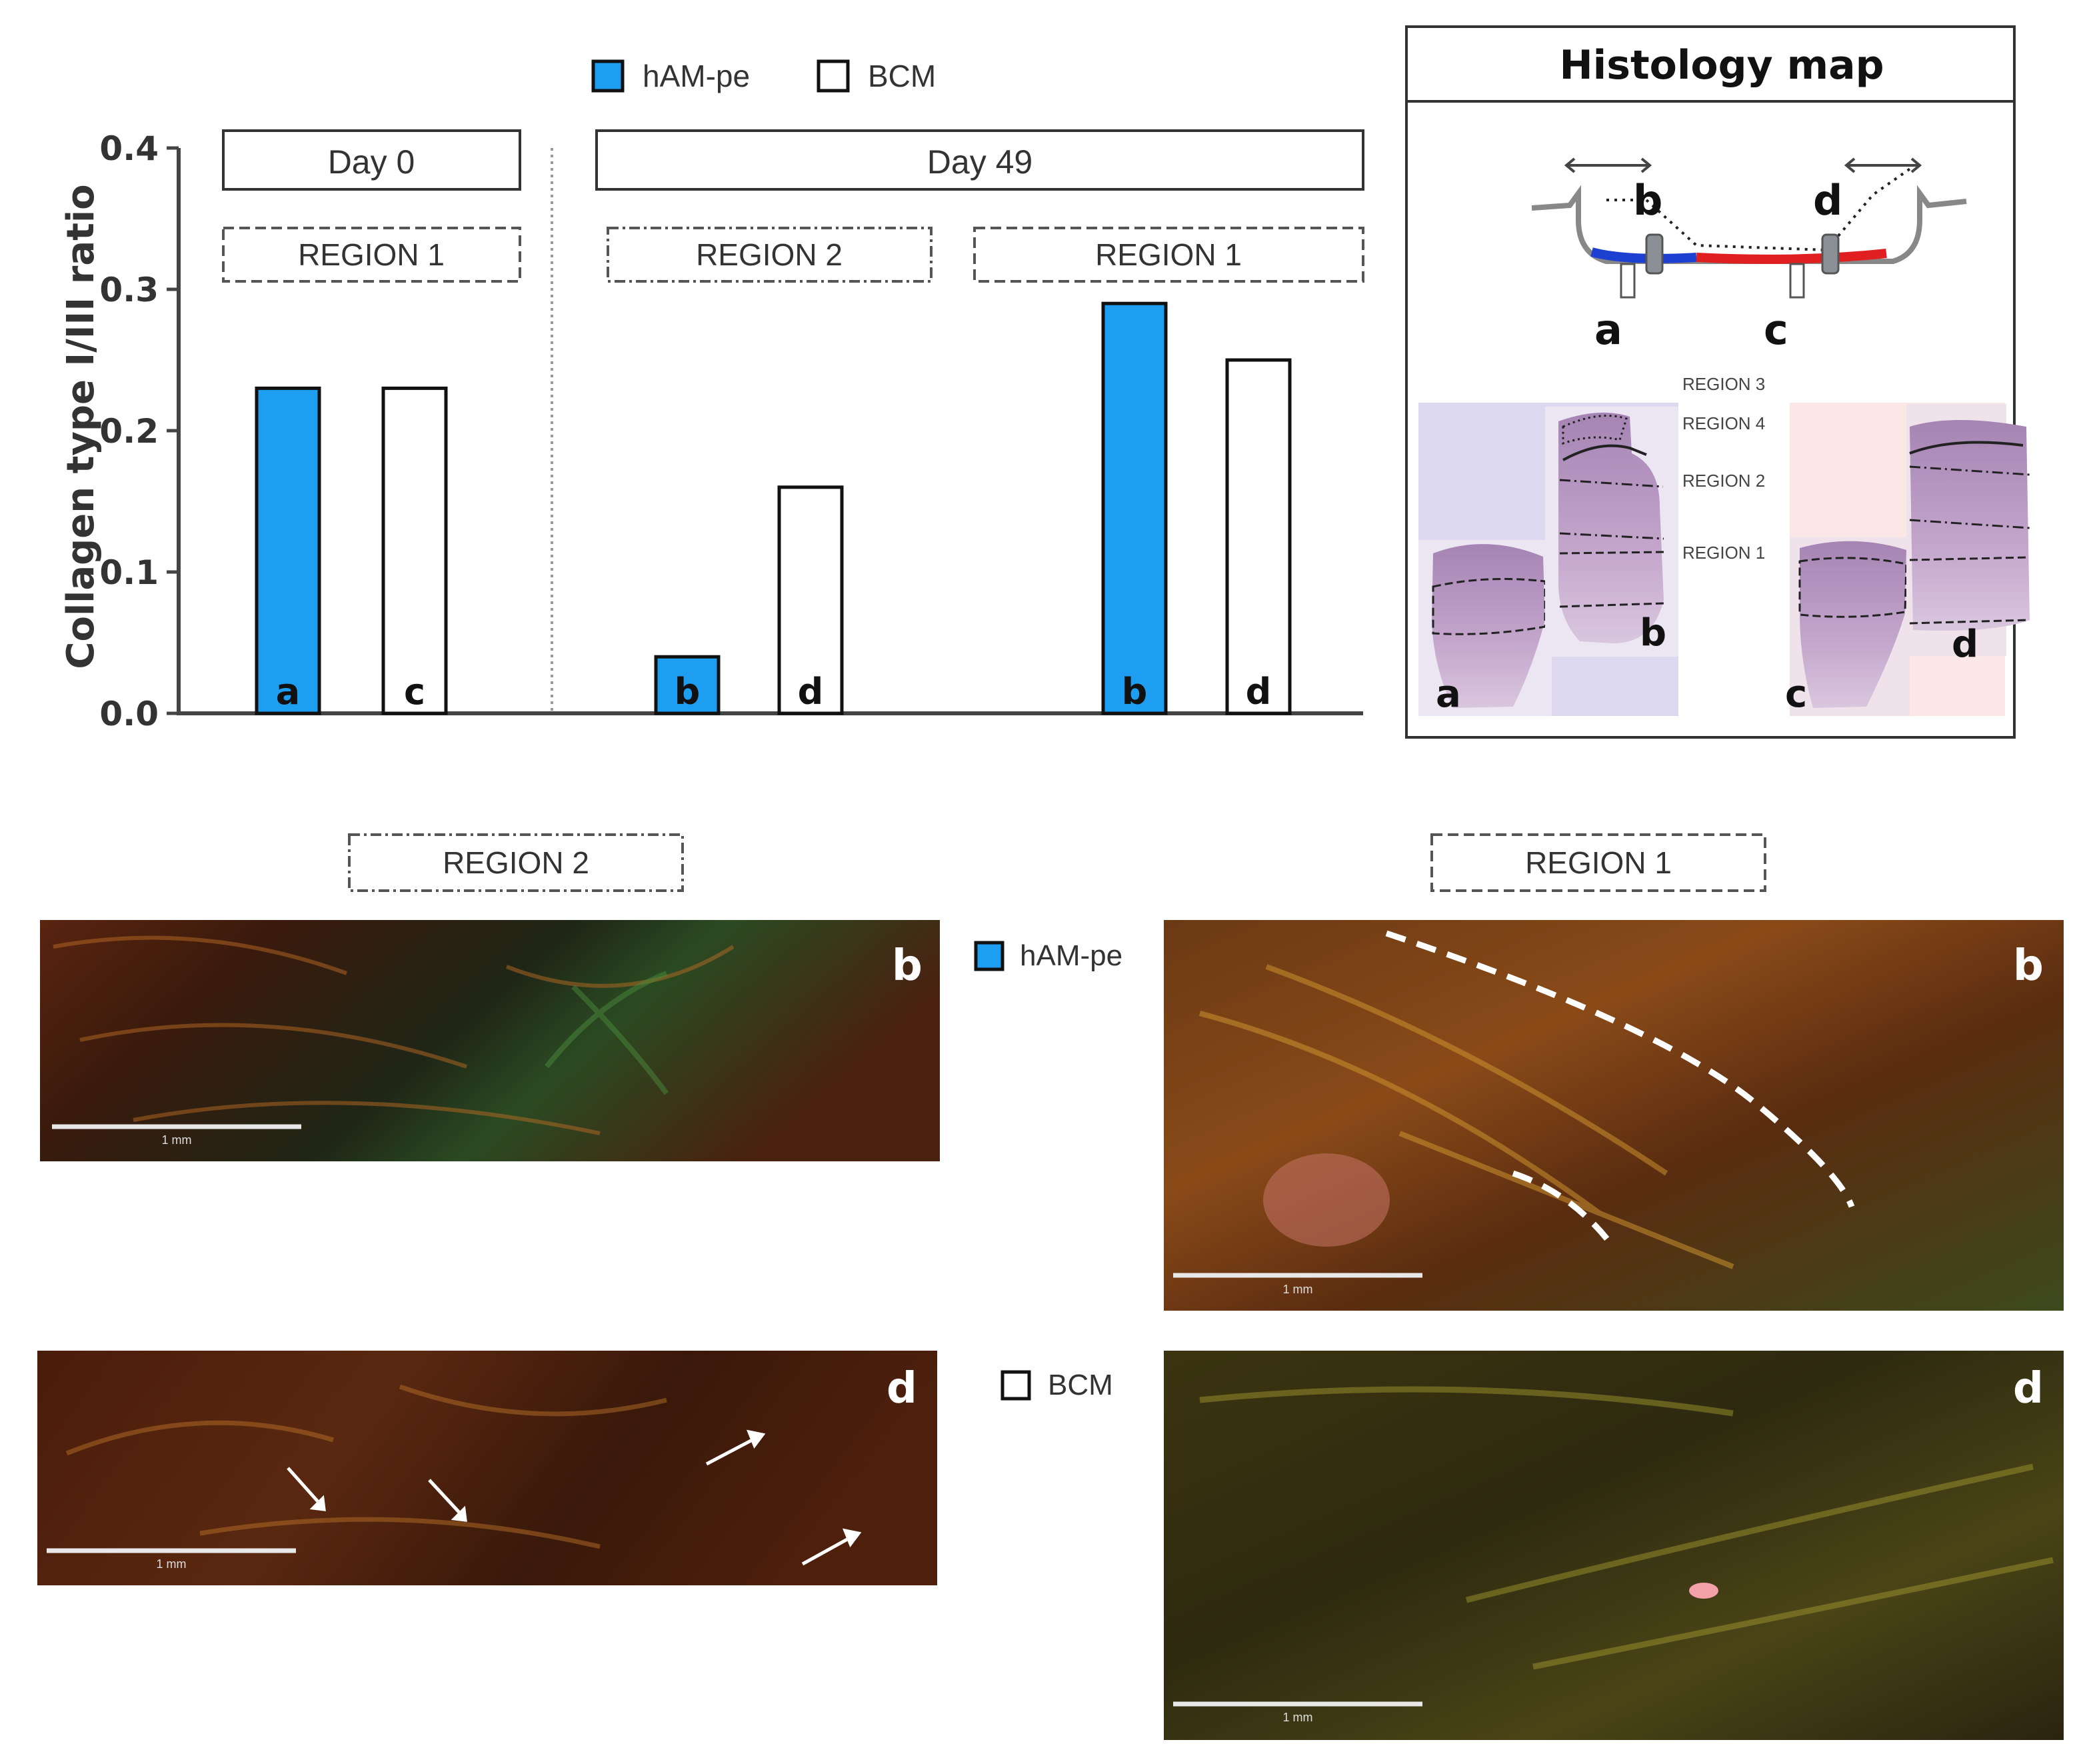 The height and width of the screenshot is (1764, 2073). What do you see at coordinates (1828, 200) in the screenshot?
I see `schematic-label-d: d` at bounding box center [1828, 200].